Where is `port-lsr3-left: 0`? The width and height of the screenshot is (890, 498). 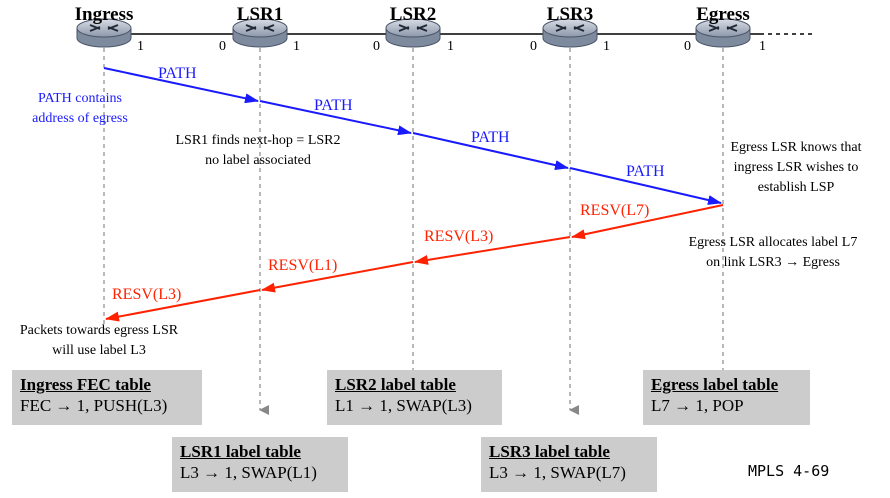 port-lsr3-left: 0 is located at coordinates (533, 46).